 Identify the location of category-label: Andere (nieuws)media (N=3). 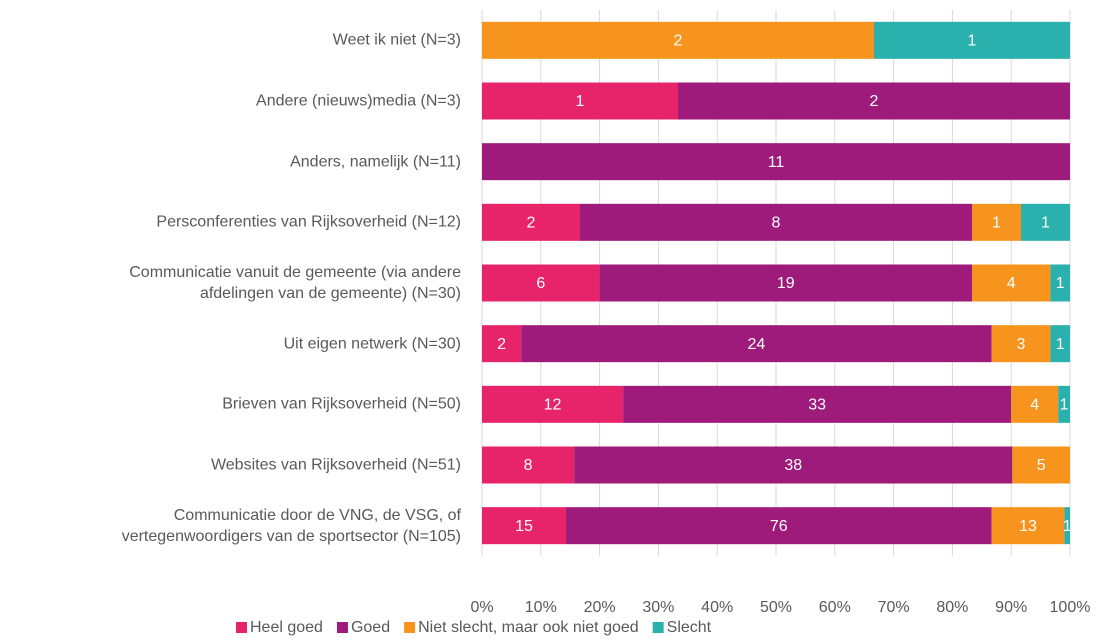
(358, 101).